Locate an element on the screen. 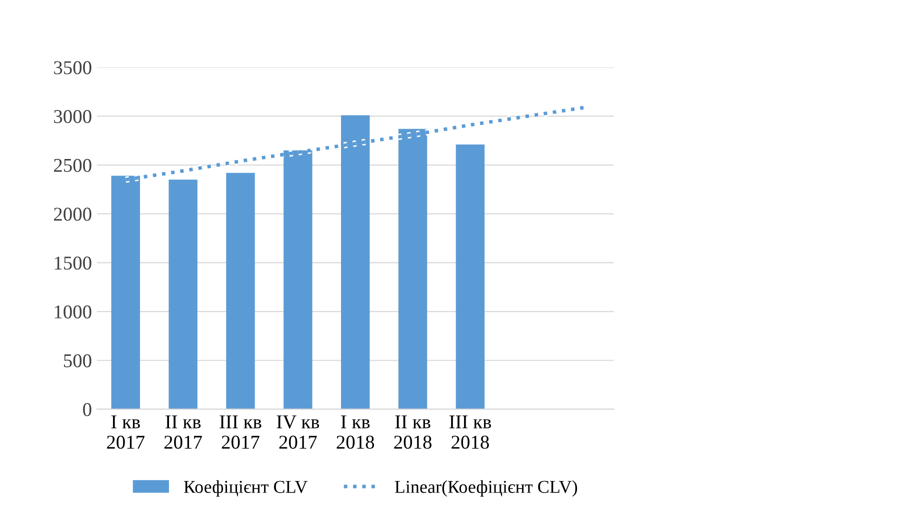  x-tick-label: II кв 2017 is located at coordinates (183, 432).